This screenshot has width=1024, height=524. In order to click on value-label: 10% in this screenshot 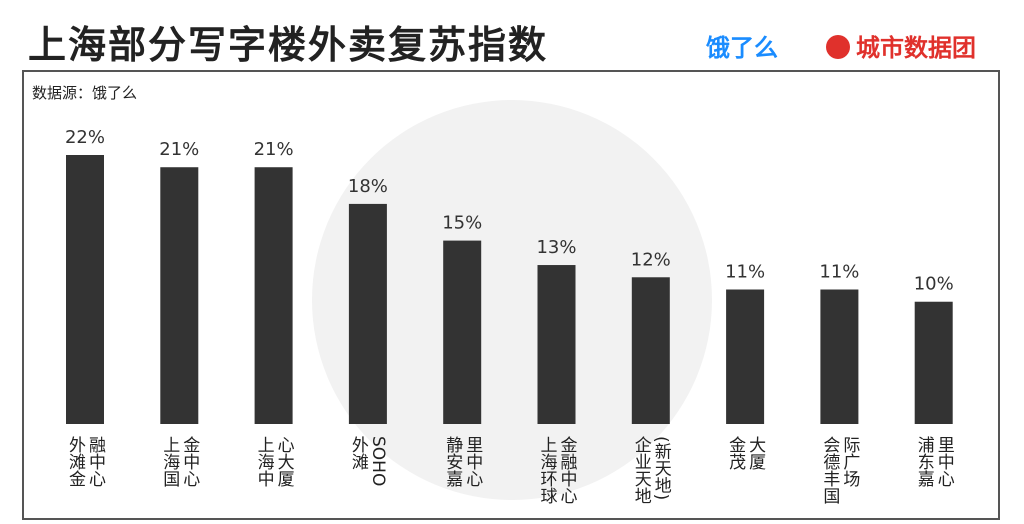, I will do `click(934, 284)`.